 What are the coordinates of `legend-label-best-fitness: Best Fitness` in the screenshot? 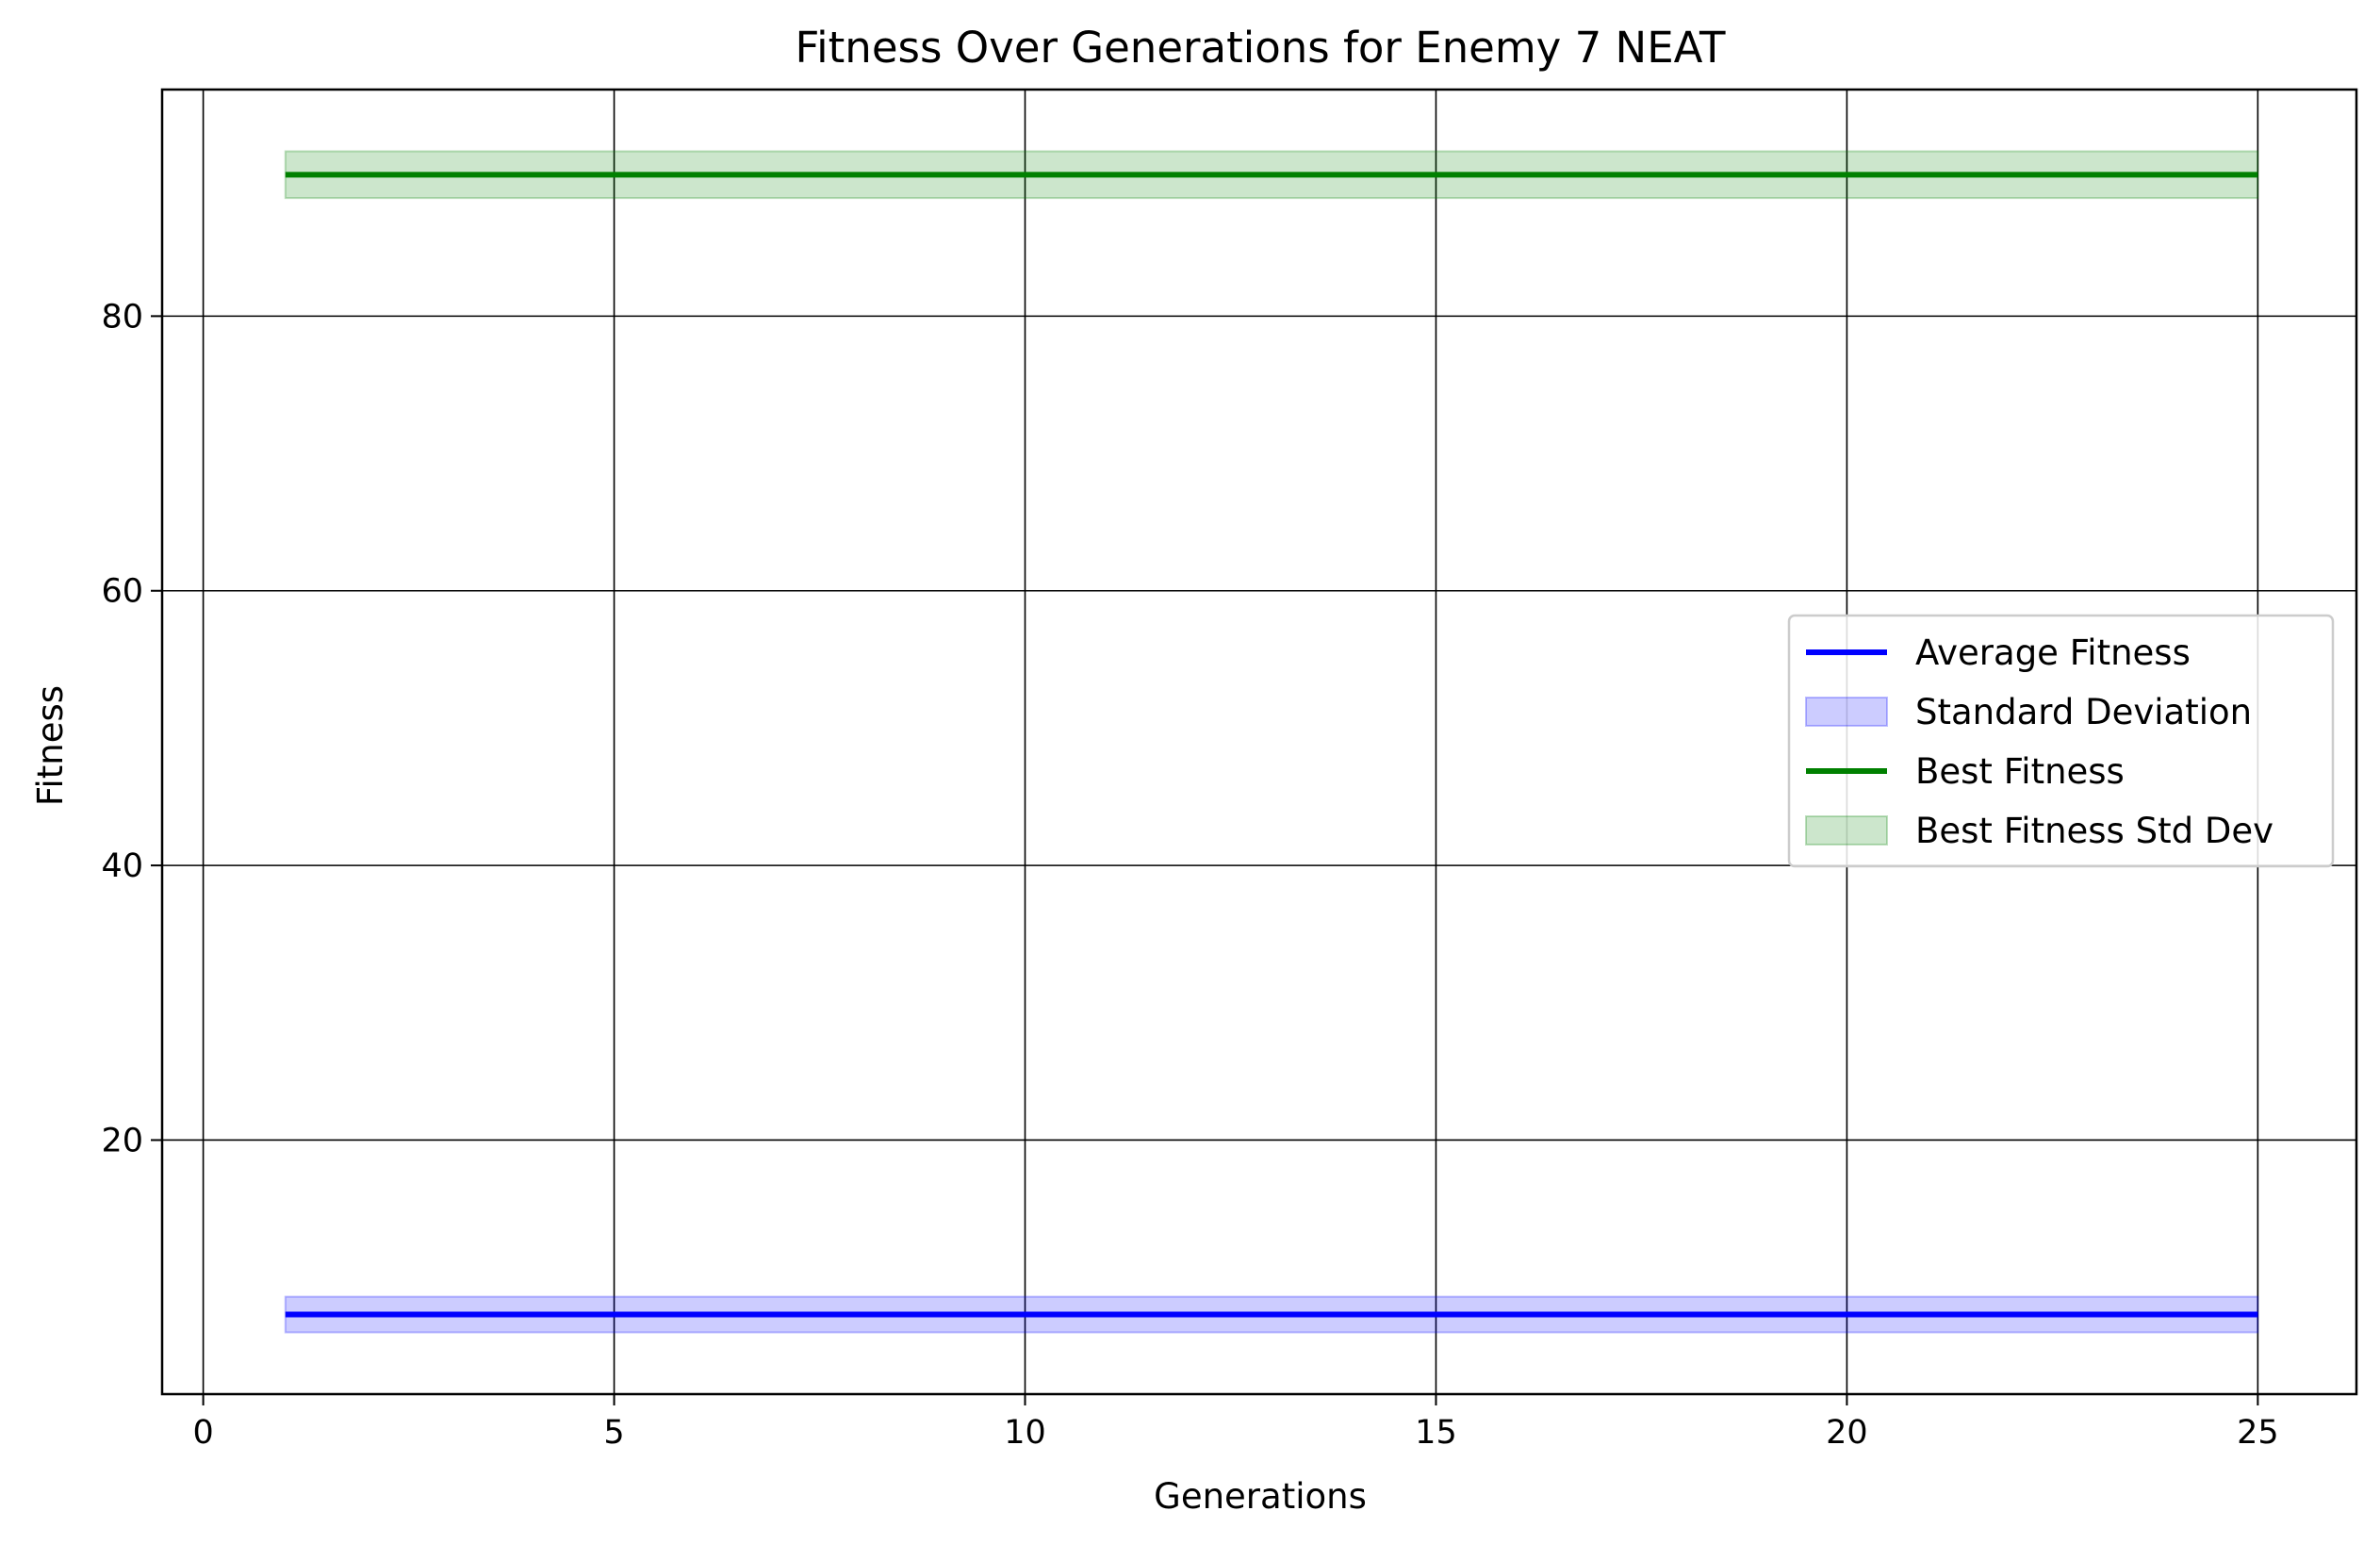 It's located at (2020, 771).